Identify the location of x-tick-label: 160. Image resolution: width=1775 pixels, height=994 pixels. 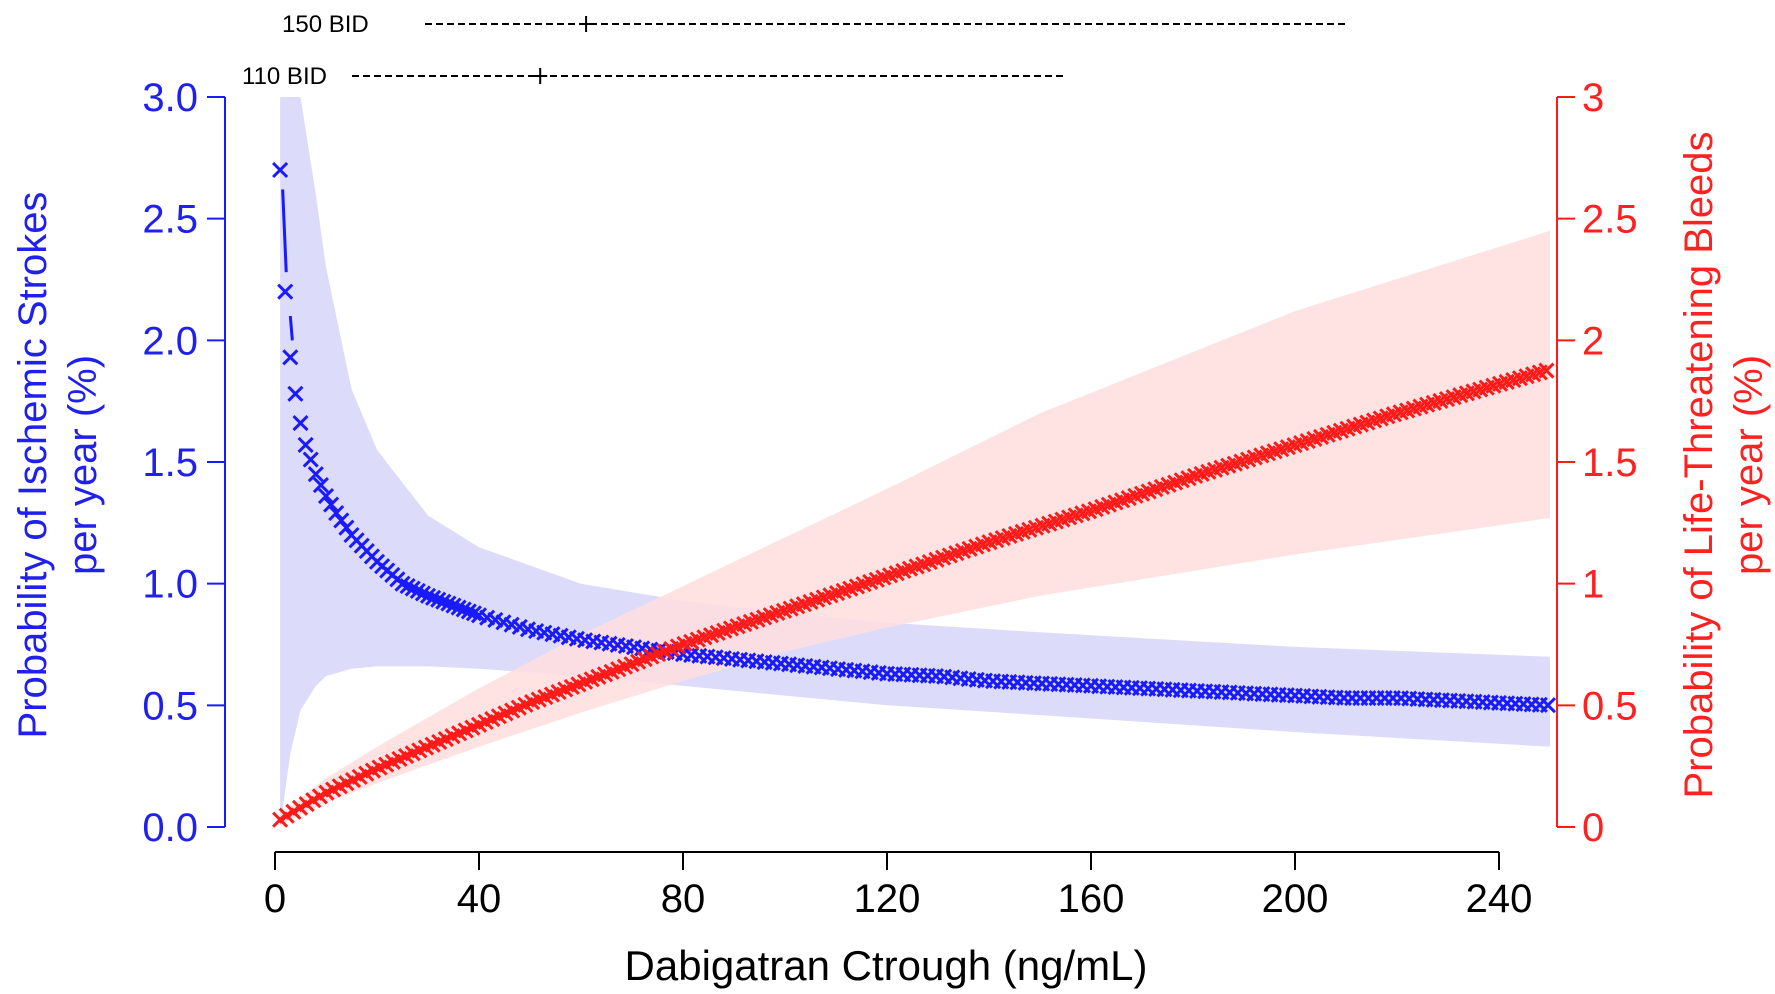
(1091, 899).